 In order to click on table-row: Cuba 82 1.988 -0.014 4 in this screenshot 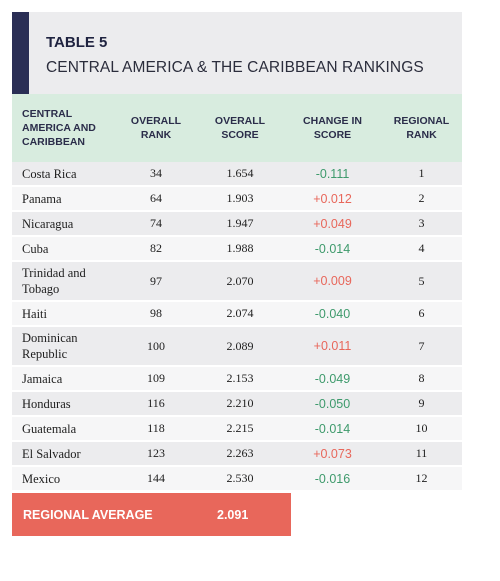, I will do `click(237, 249)`.